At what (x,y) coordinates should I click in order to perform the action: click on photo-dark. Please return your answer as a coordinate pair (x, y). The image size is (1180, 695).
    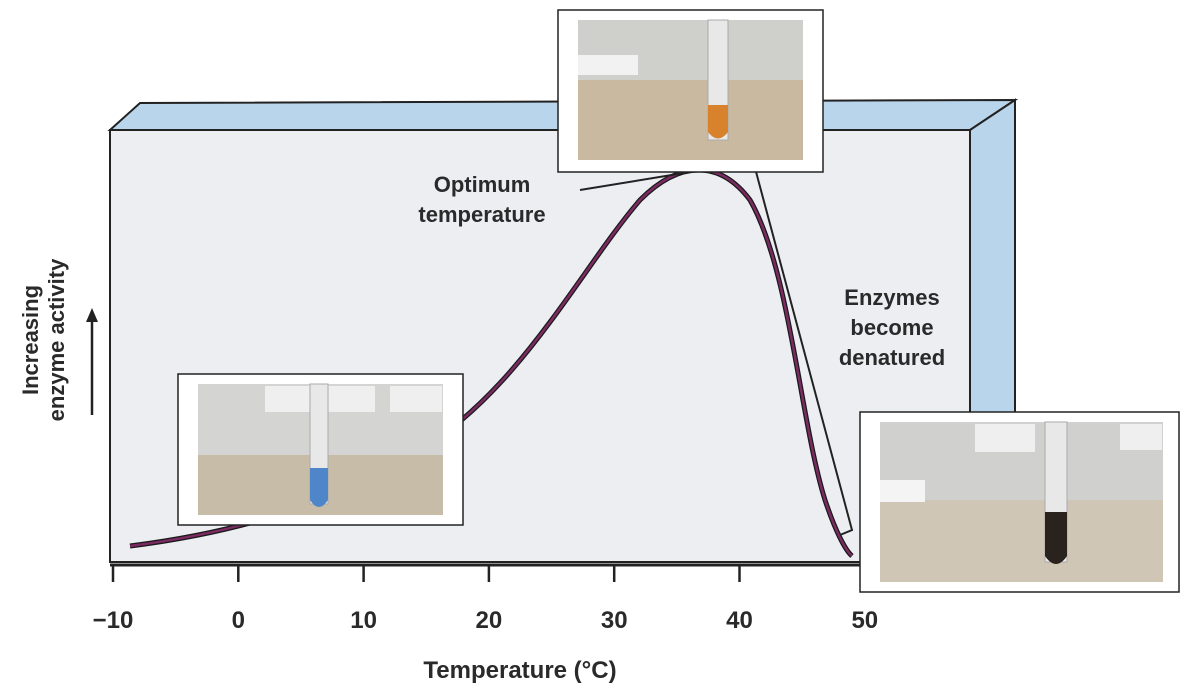
    Looking at the image, I should click on (1019, 502).